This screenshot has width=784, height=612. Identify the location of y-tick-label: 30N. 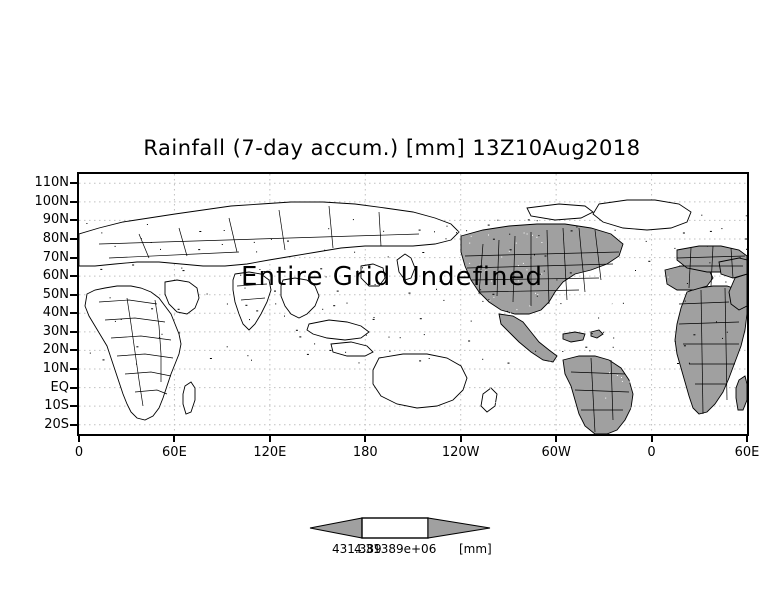
(55, 331).